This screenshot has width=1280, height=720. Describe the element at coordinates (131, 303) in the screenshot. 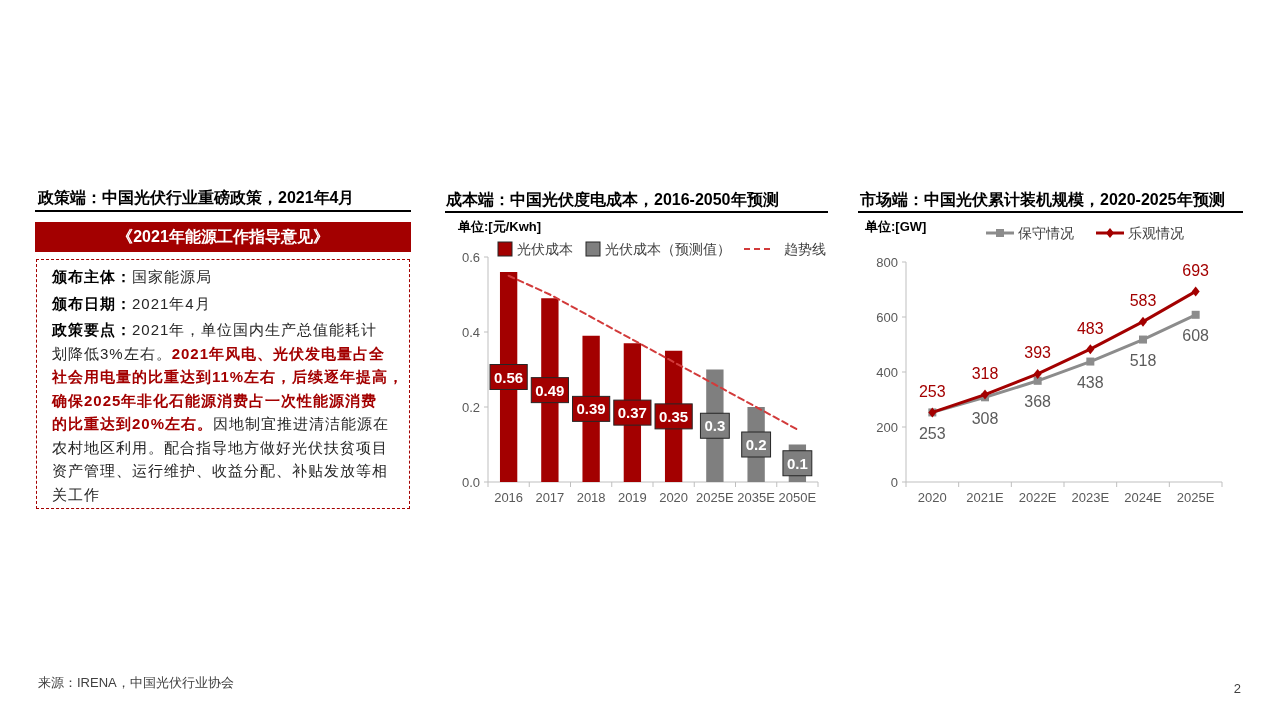

I see `text: 颁布日期：2021年4月` at that location.